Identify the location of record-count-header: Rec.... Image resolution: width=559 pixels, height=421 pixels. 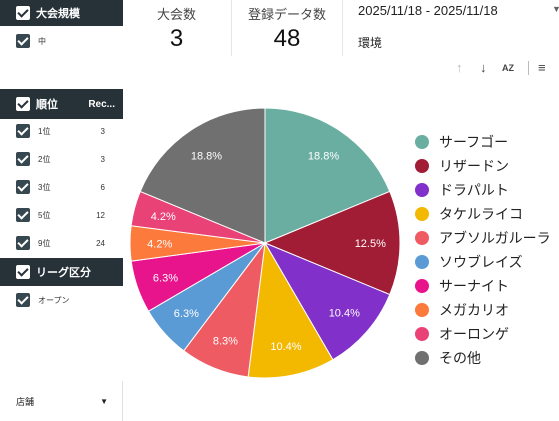
(101, 104).